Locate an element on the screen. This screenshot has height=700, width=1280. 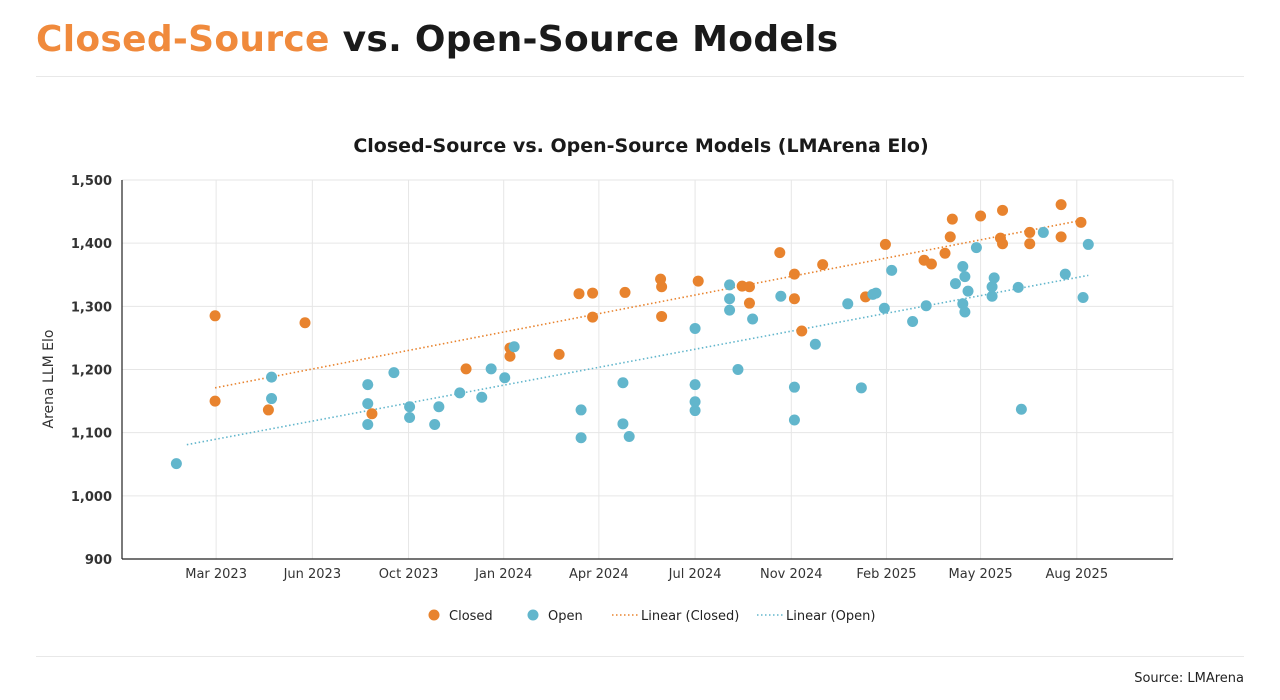
page-title-accent: Closed-Source is located at coordinates (183, 39).